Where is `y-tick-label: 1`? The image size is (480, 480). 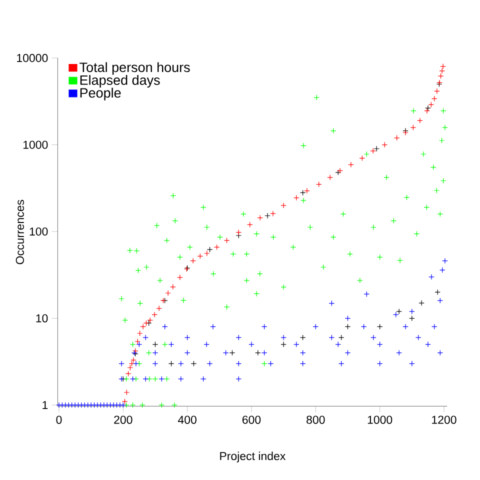
y-tick-label: 1 is located at coordinates (45, 405).